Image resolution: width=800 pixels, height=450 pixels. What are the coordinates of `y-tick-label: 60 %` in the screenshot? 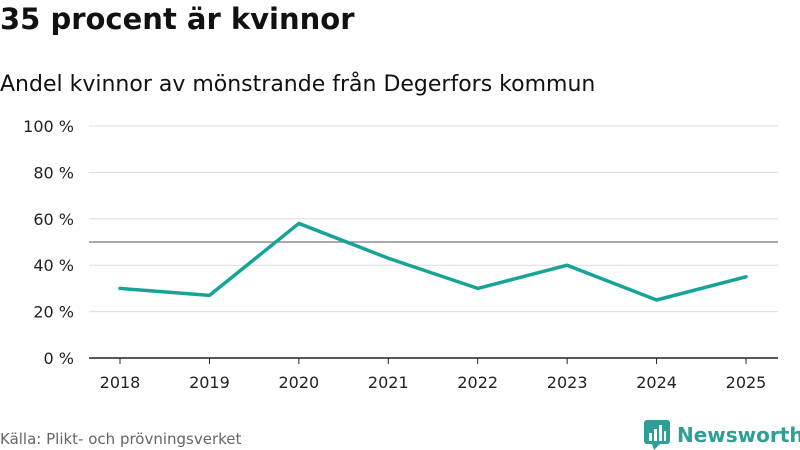 It's located at (53, 219).